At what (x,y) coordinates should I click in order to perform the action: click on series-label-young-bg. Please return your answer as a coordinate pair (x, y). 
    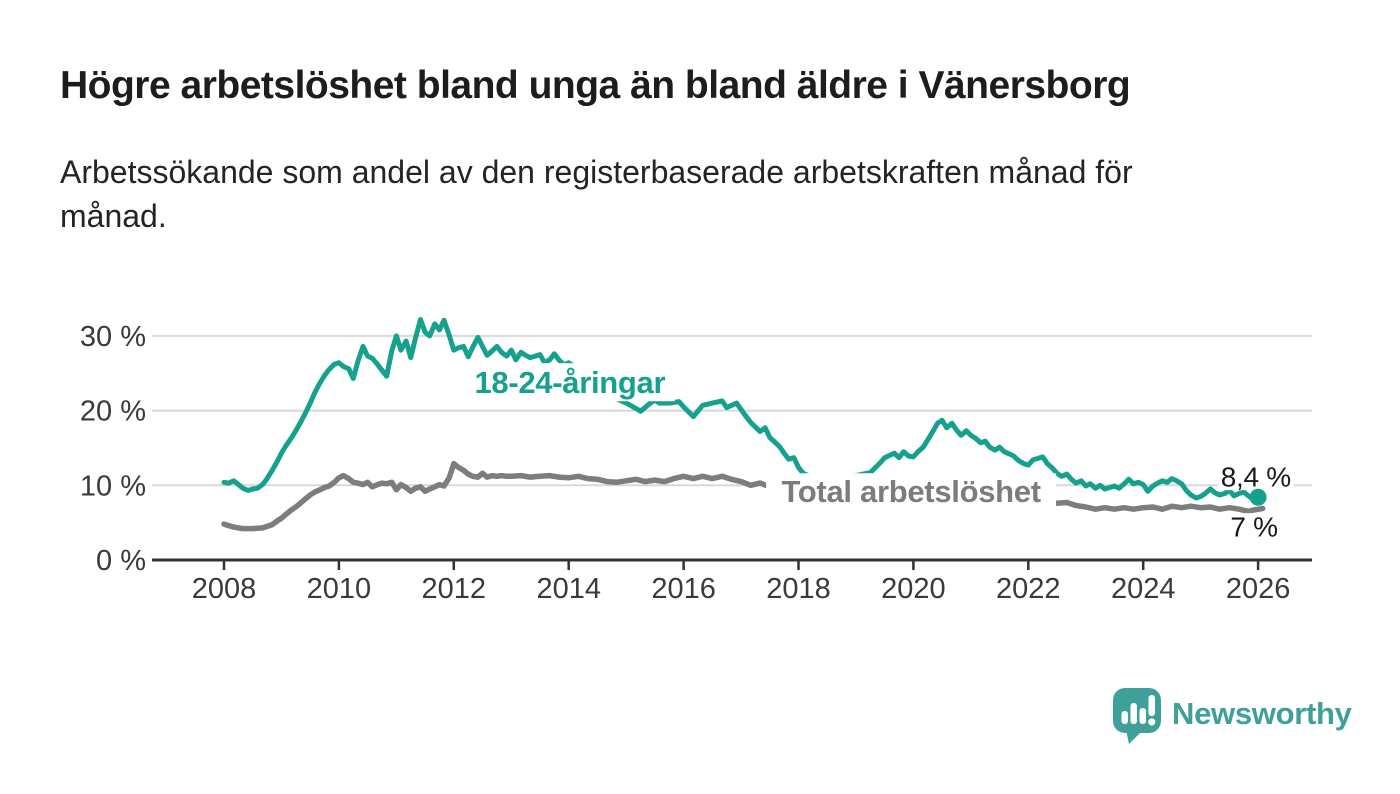
    Looking at the image, I should click on (569, 382).